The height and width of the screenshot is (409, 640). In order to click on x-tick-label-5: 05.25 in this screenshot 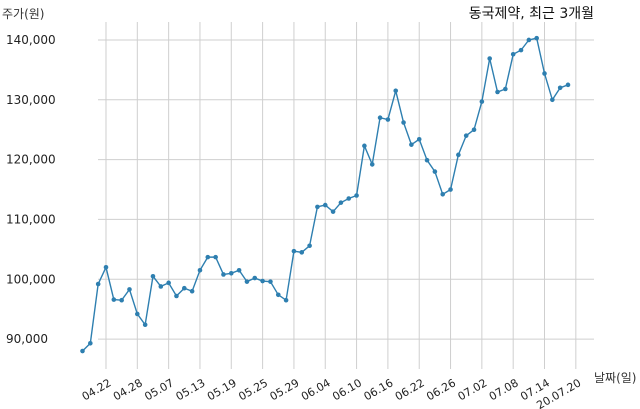, I will do `click(253, 389)`.